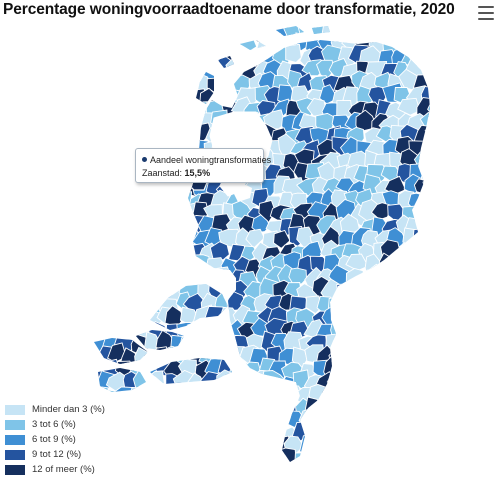 The height and width of the screenshot is (477, 500). Describe the element at coordinates (55, 439) in the screenshot. I see `legend-item: 6 tot 9 (%)` at that location.